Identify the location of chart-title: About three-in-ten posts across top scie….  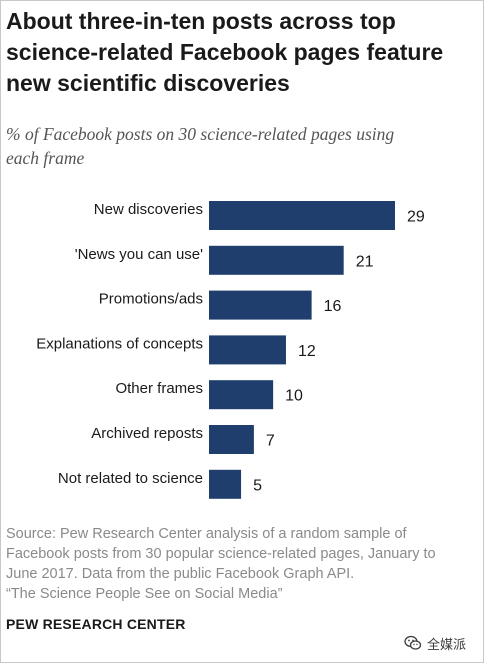
(241, 52).